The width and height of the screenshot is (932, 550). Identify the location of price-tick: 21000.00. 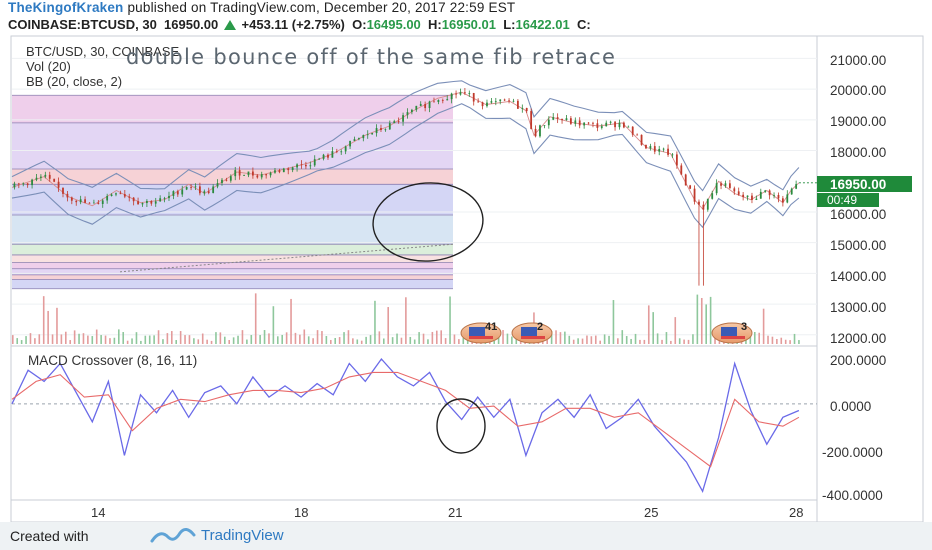
(858, 60).